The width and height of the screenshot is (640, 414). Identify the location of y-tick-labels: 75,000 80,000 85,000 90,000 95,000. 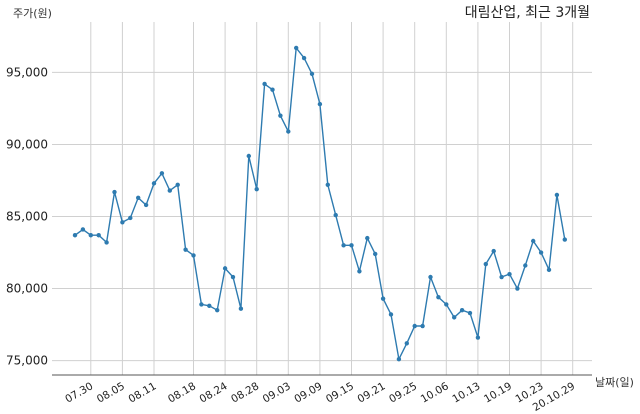
(27, 216).